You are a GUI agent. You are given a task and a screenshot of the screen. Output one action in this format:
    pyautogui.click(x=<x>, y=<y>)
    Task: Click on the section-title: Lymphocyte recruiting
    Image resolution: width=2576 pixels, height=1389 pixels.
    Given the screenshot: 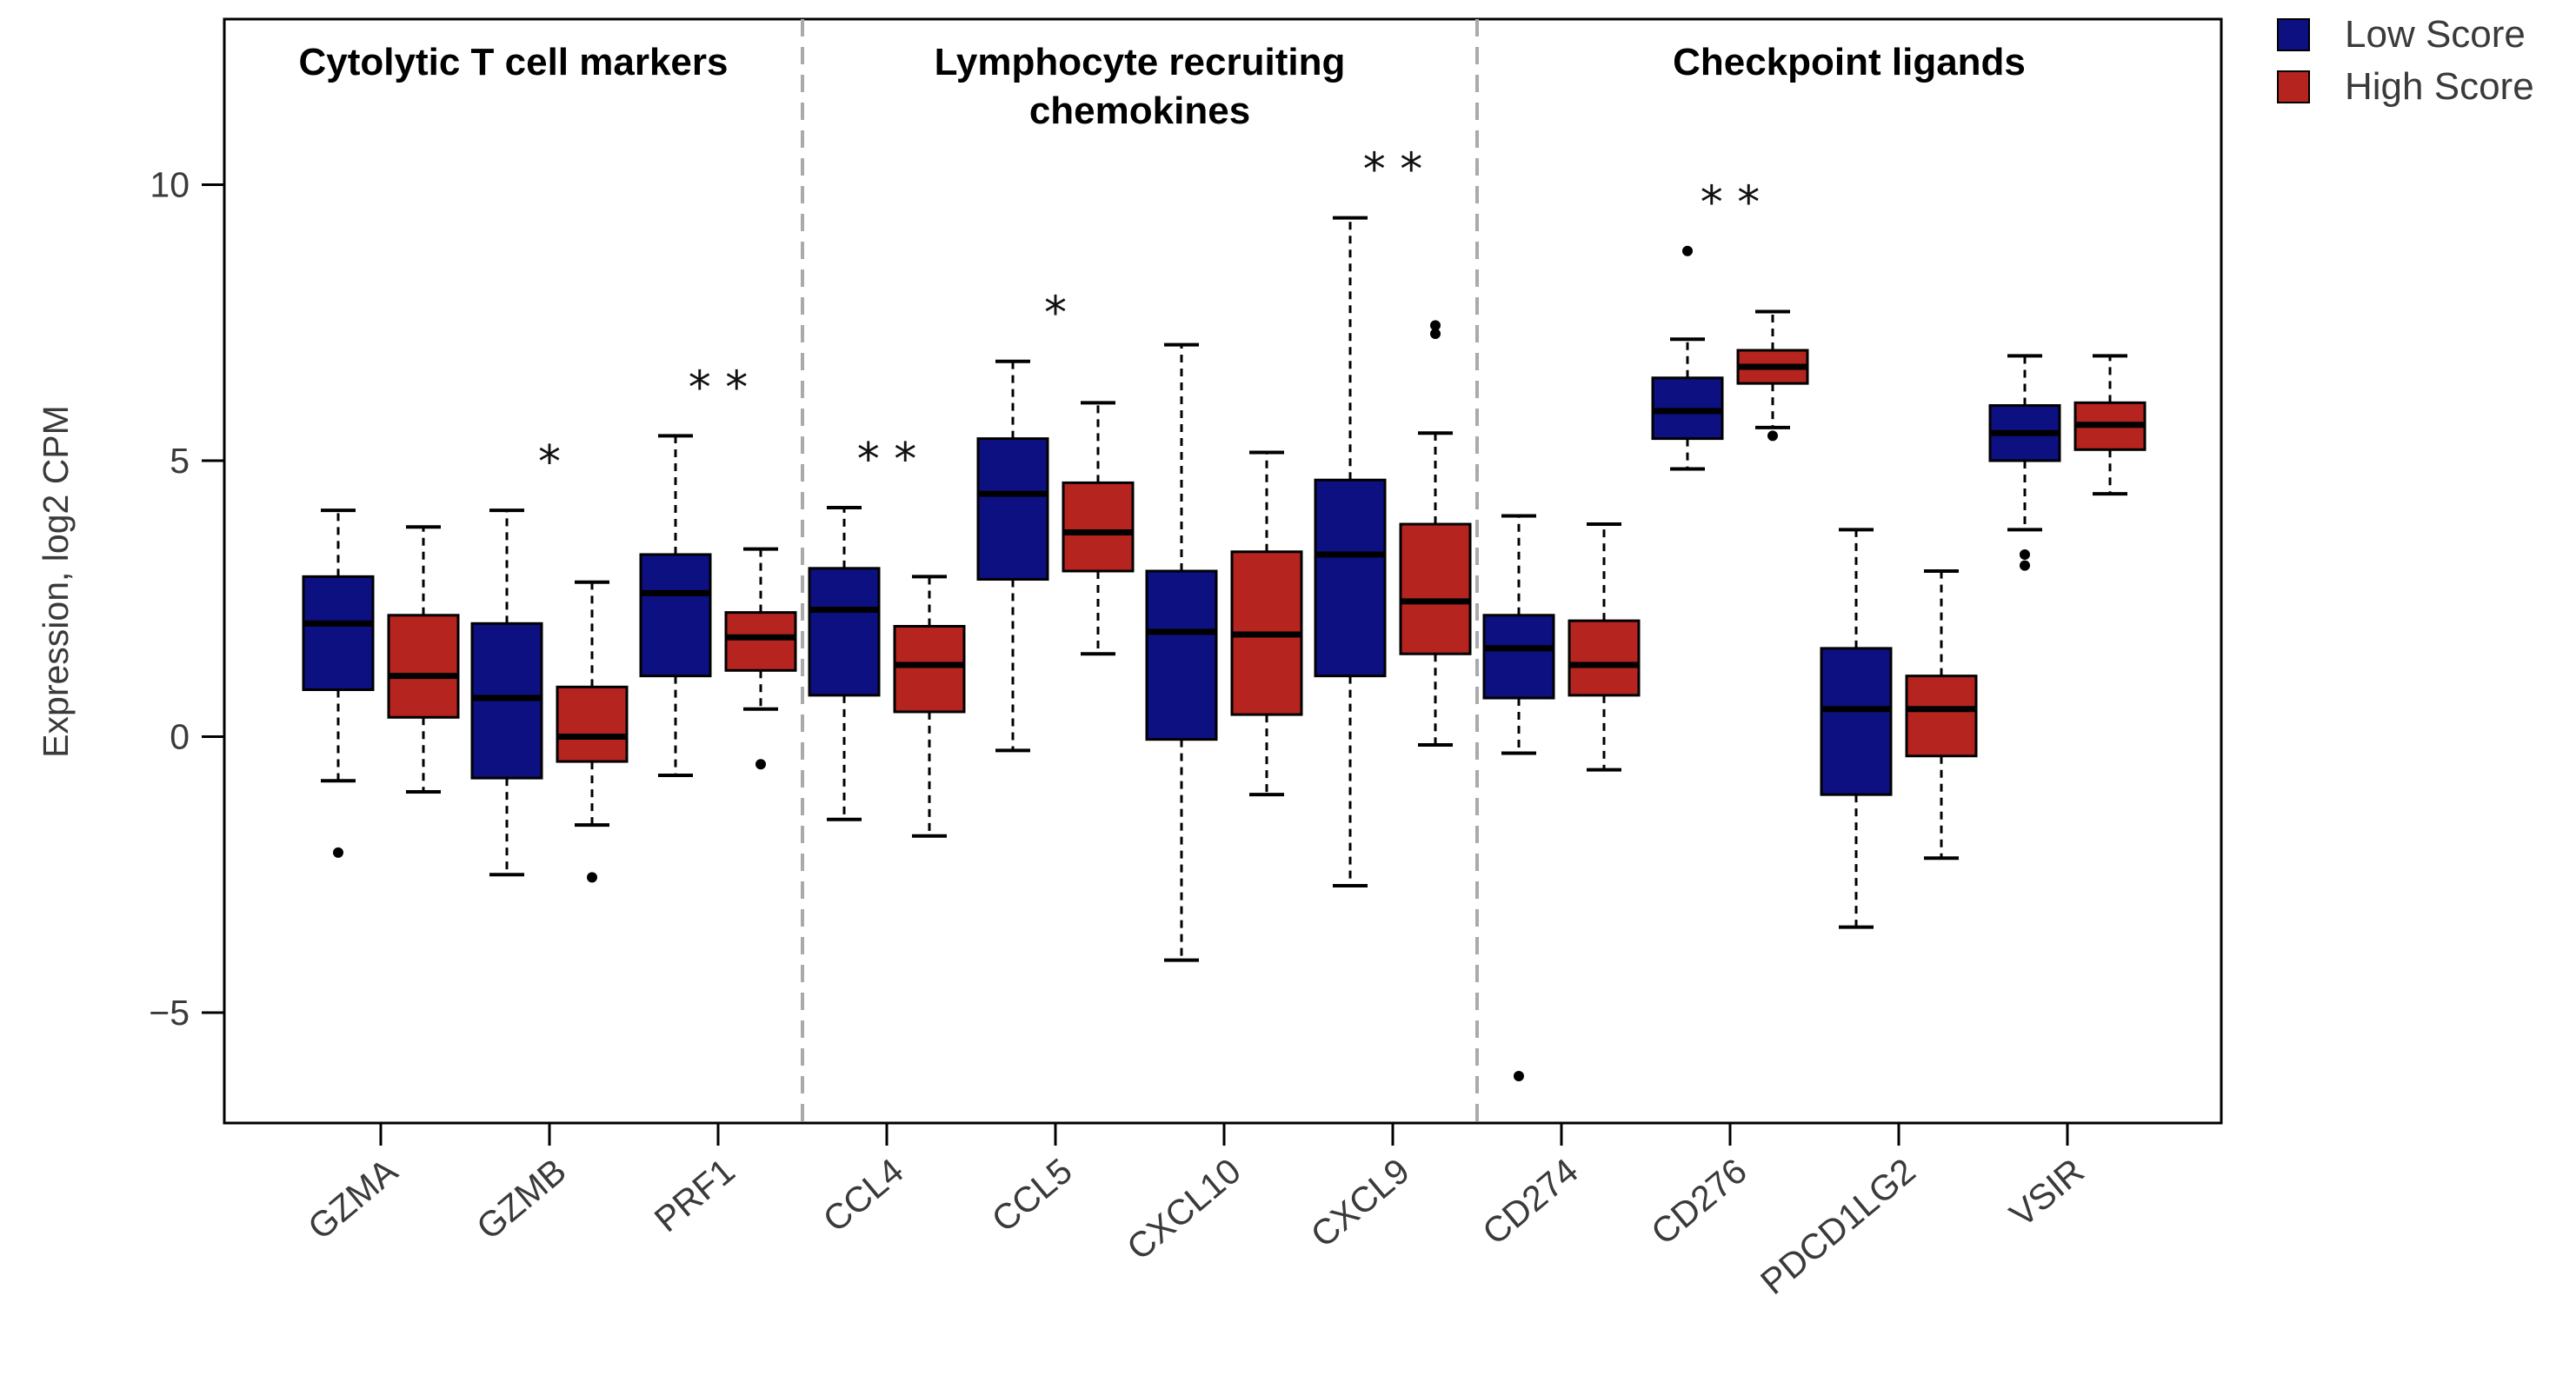 What is the action you would take?
    pyautogui.click(x=1140, y=62)
    